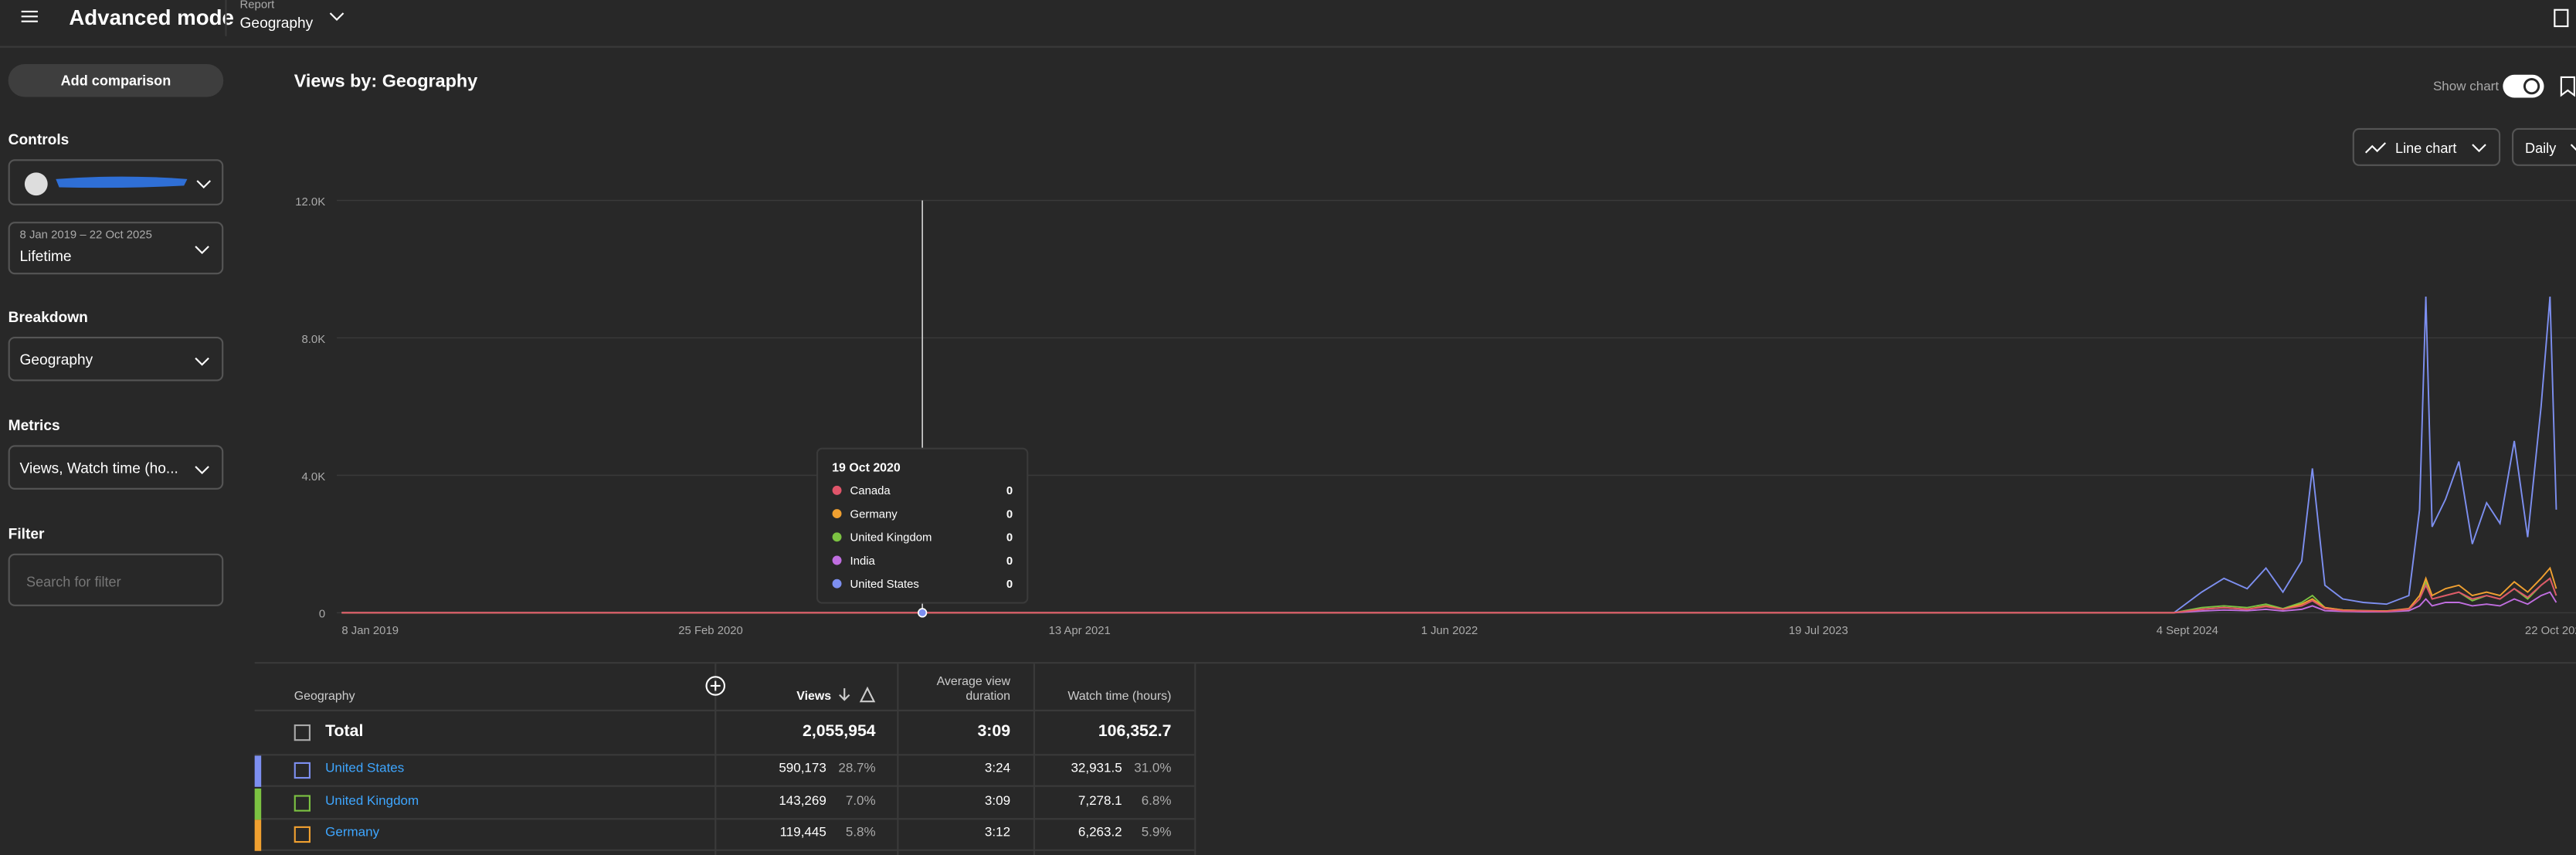  I want to click on x-tick-label: 22 Oct 2025, so click(2550, 631).